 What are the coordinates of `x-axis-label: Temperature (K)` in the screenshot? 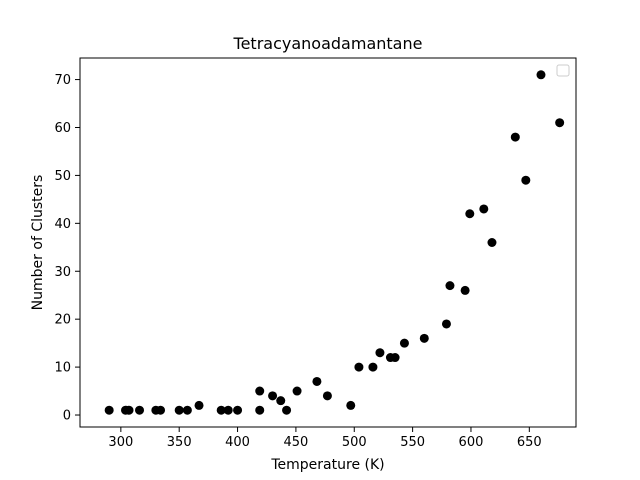 It's located at (327, 465).